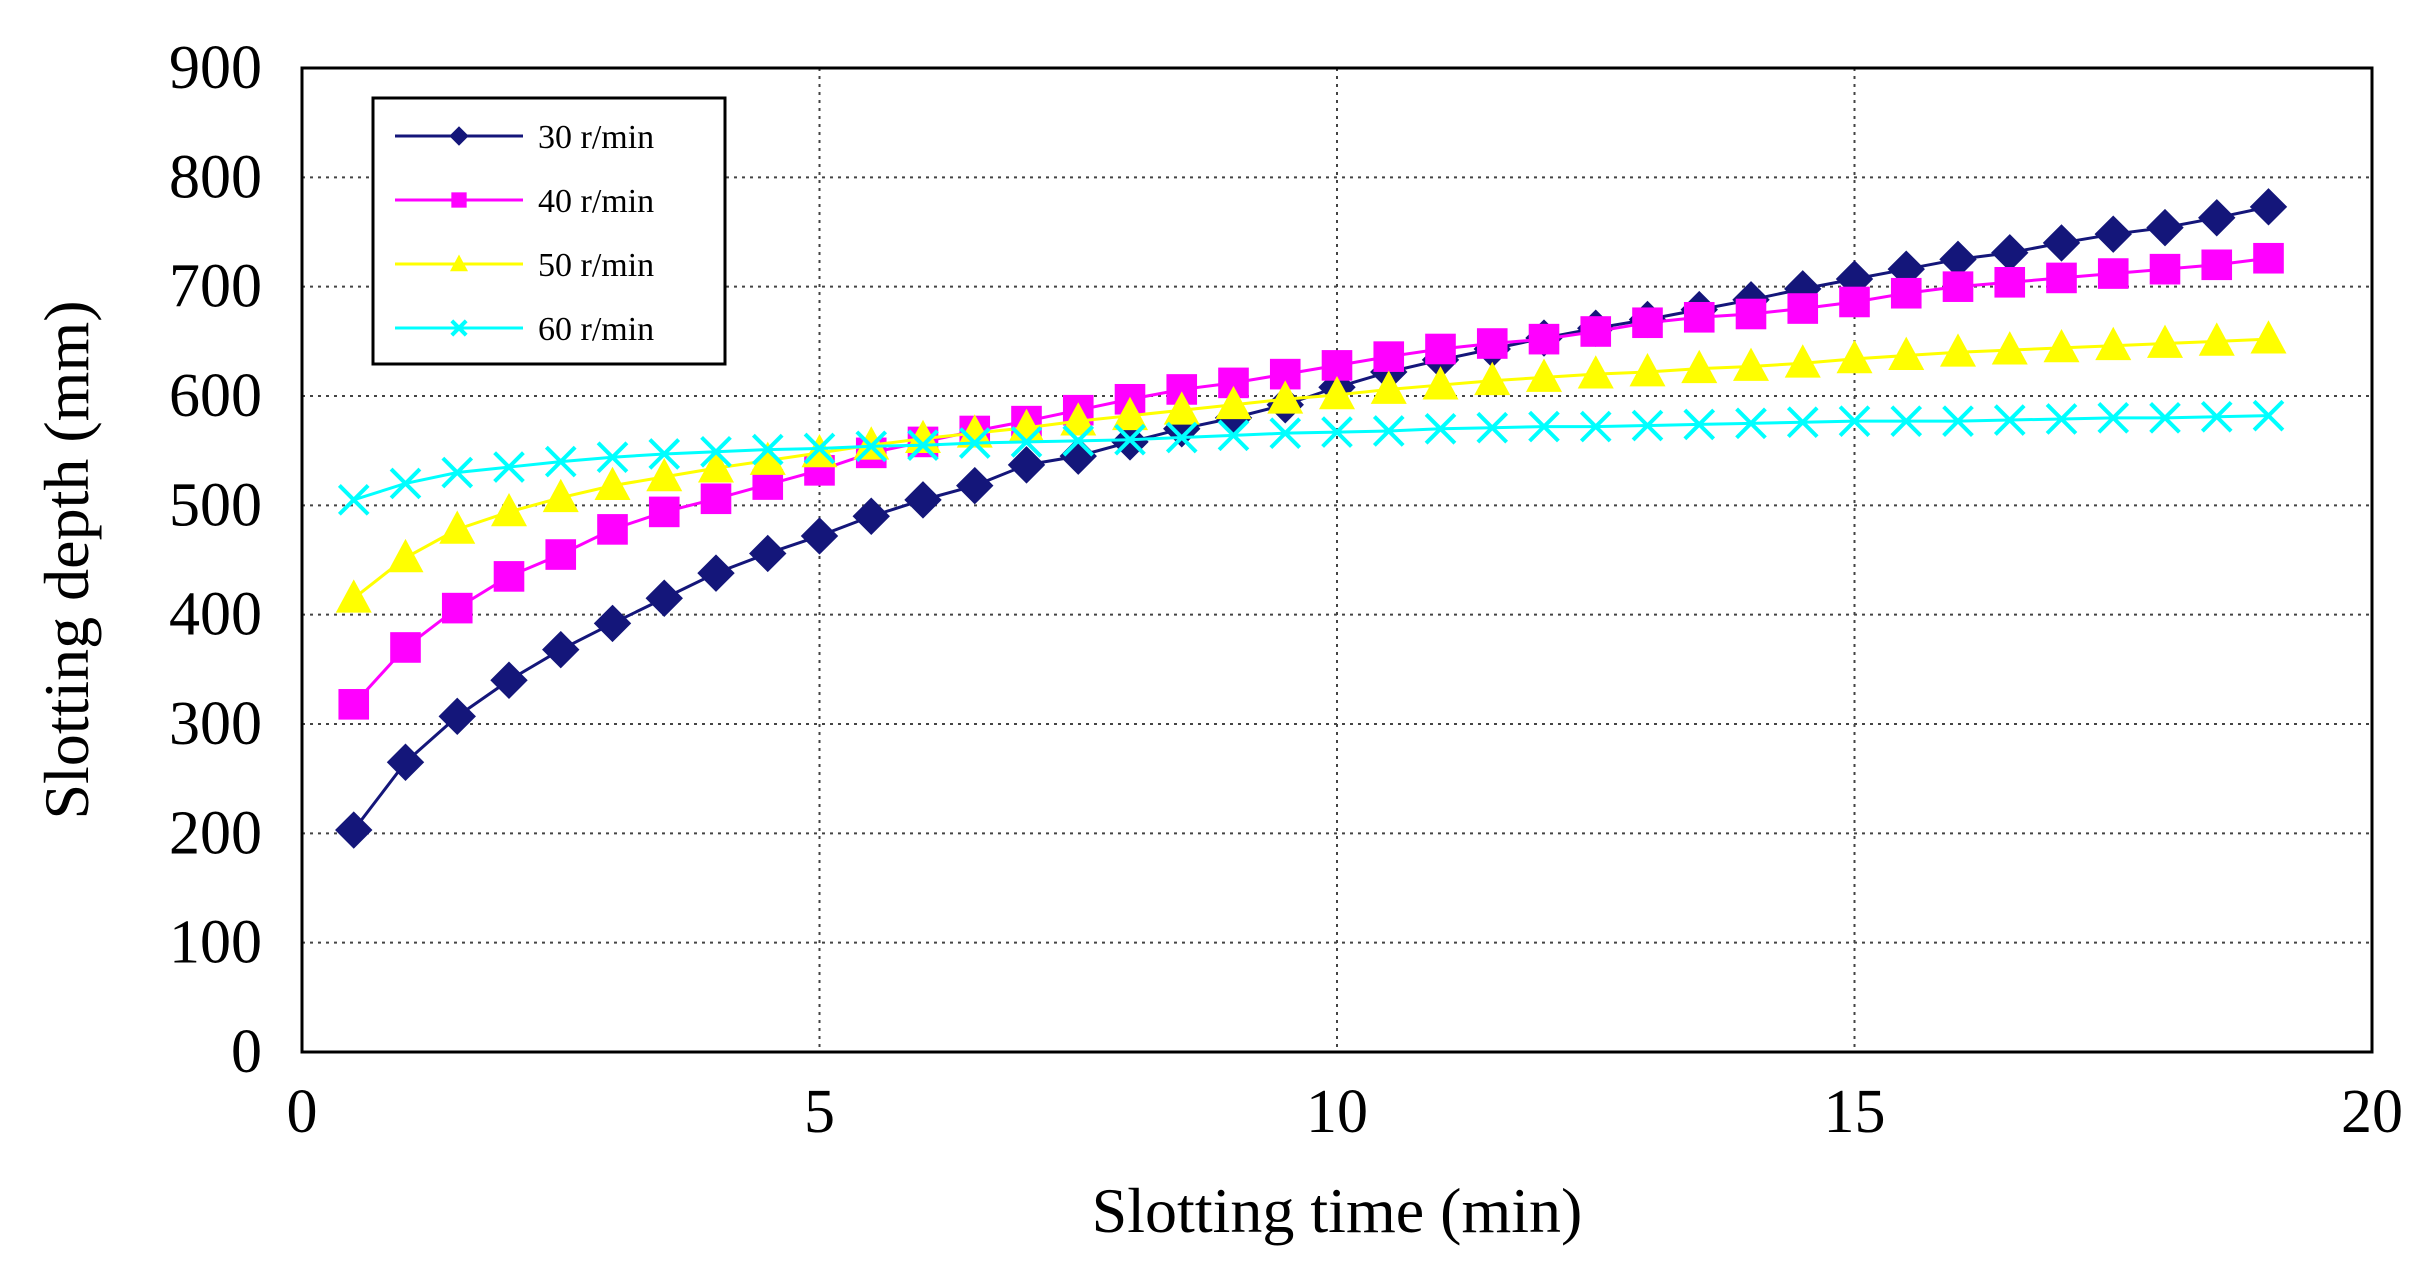 This screenshot has width=2433, height=1286. Describe the element at coordinates (215, 68) in the screenshot. I see `y-tick-label: 900` at that location.